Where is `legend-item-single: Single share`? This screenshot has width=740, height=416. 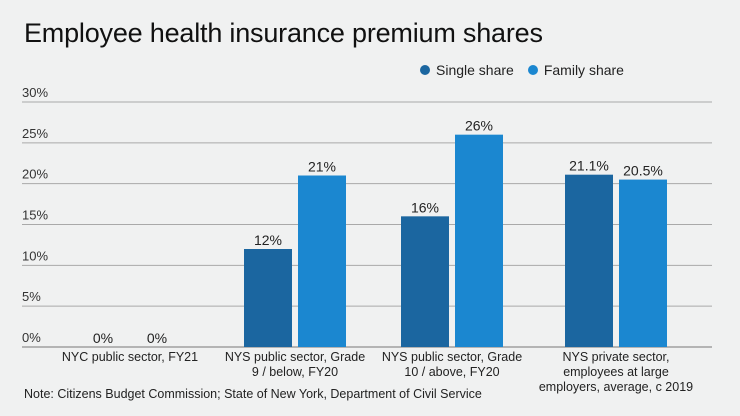 legend-item-single: Single share is located at coordinates (467, 70).